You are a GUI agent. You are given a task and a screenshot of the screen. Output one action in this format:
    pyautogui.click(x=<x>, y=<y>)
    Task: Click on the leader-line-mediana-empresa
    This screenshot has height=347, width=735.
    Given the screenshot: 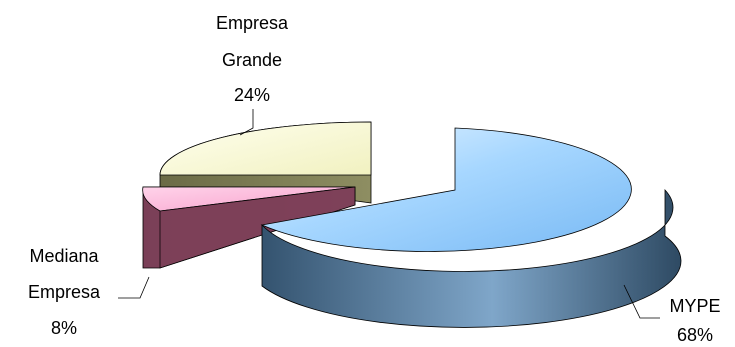 What is the action you would take?
    pyautogui.click(x=134, y=287)
    